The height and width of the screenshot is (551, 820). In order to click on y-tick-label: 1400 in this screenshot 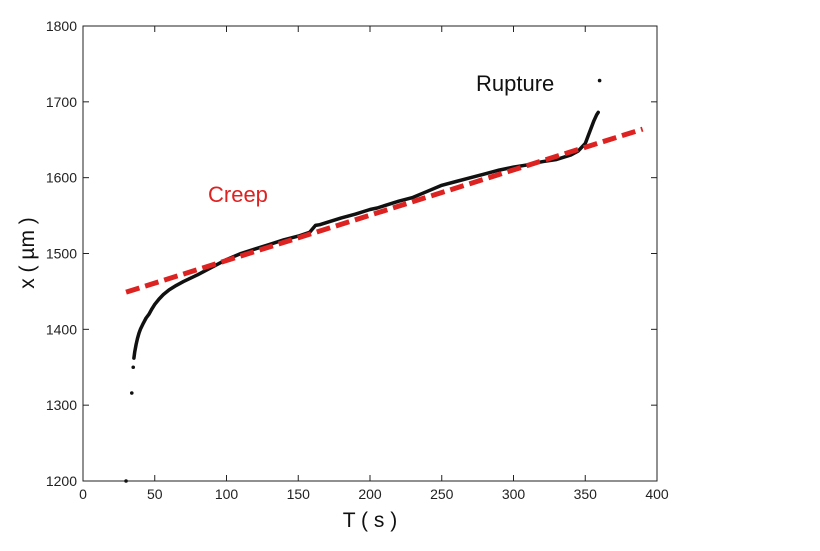, I will do `click(61, 329)`.